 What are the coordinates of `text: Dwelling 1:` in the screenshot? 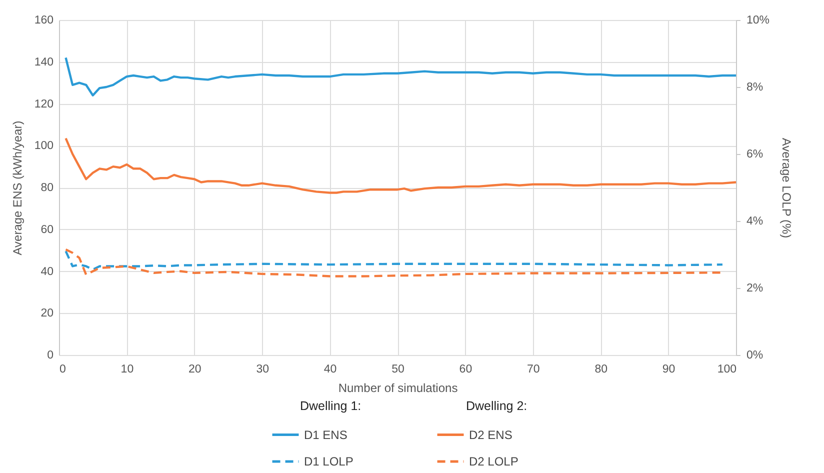 It's located at (331, 406).